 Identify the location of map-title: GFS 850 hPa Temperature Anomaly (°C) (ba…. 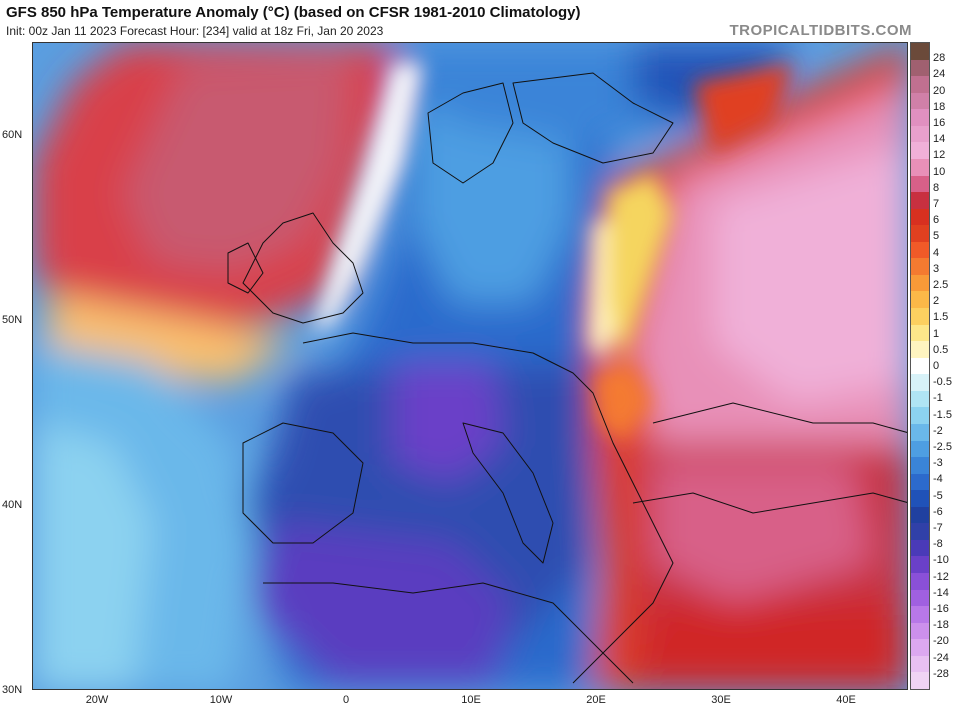
(293, 12).